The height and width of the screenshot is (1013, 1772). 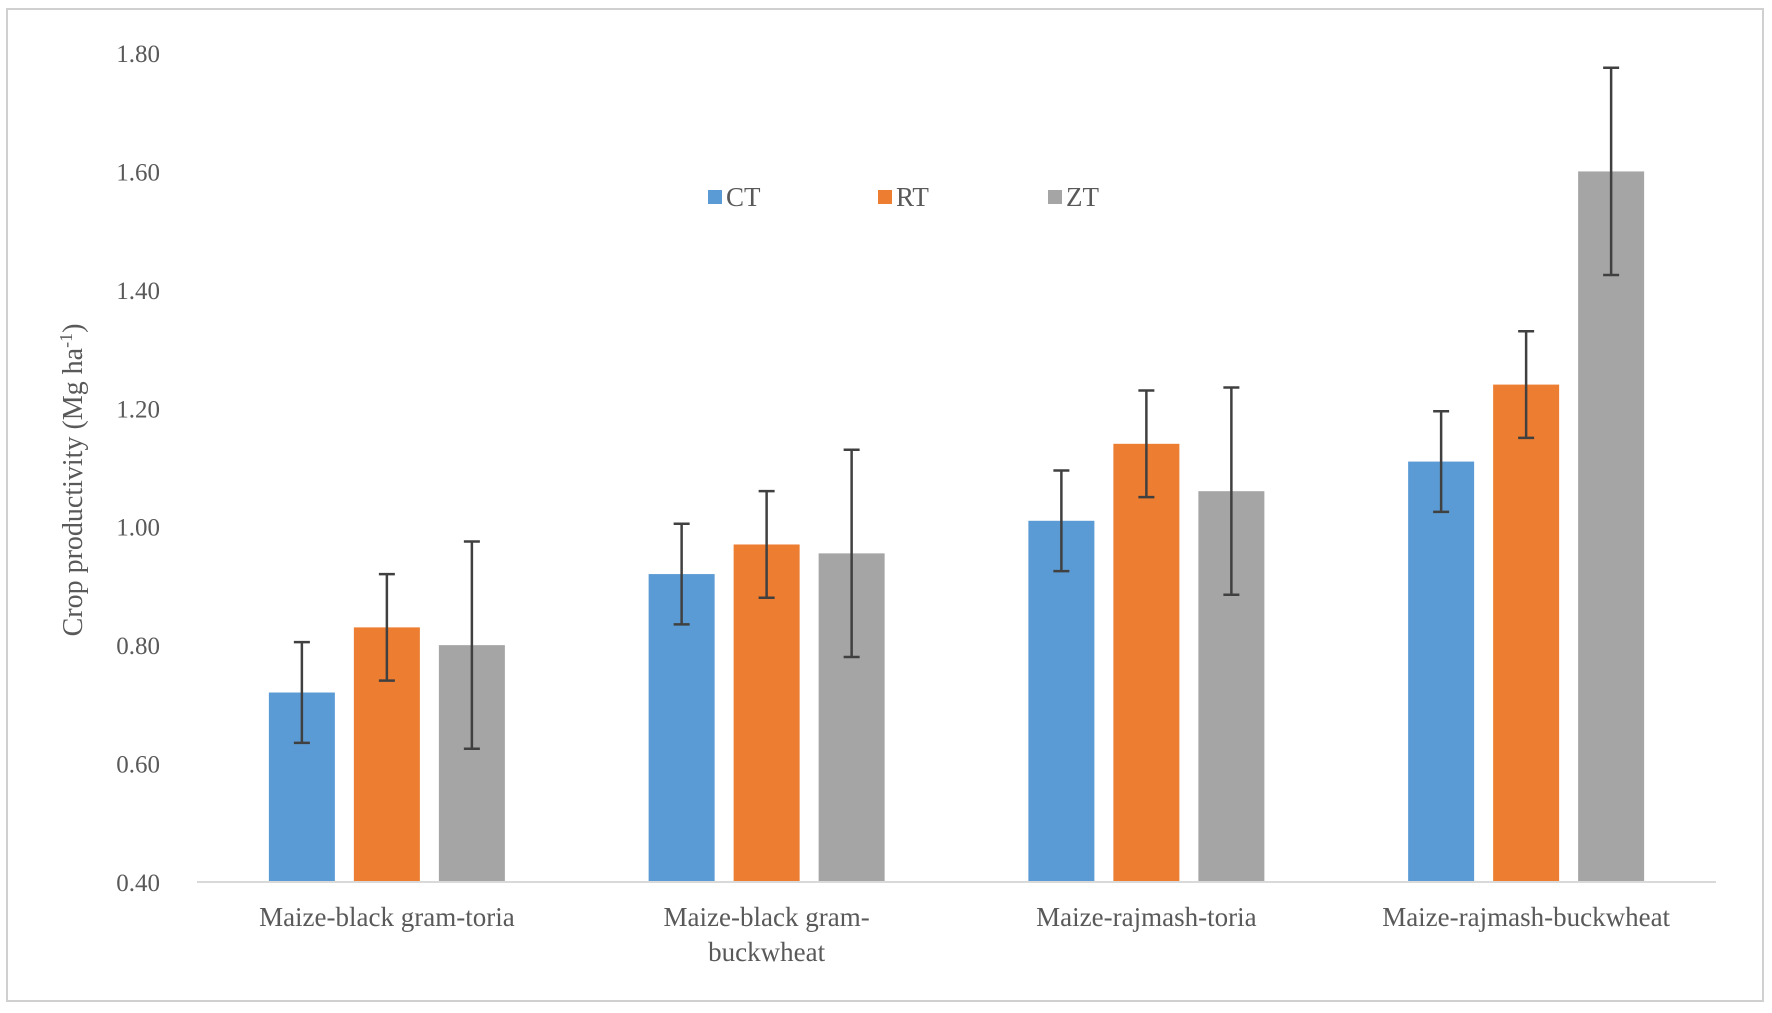 I want to click on x-category-label: Maize-rajmash-buckwheat, so click(x=1526, y=917).